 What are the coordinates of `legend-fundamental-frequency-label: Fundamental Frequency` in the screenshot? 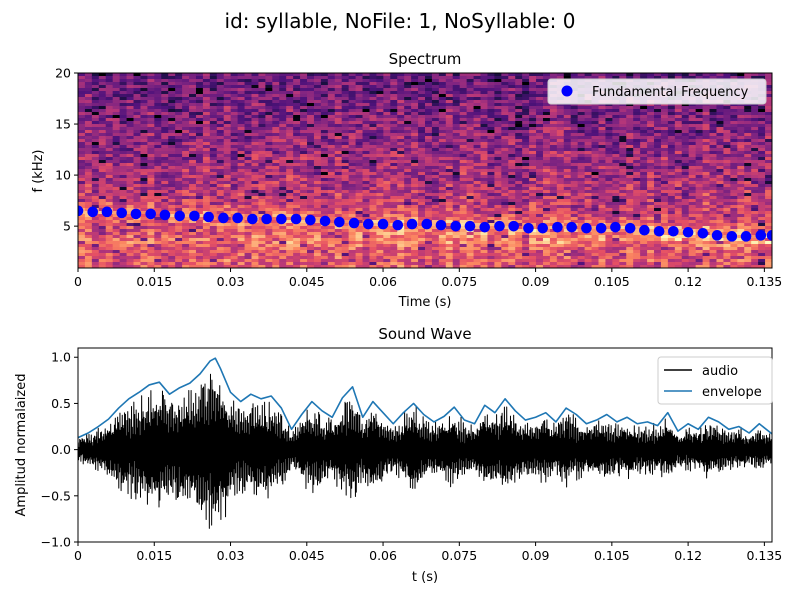 It's located at (670, 92).